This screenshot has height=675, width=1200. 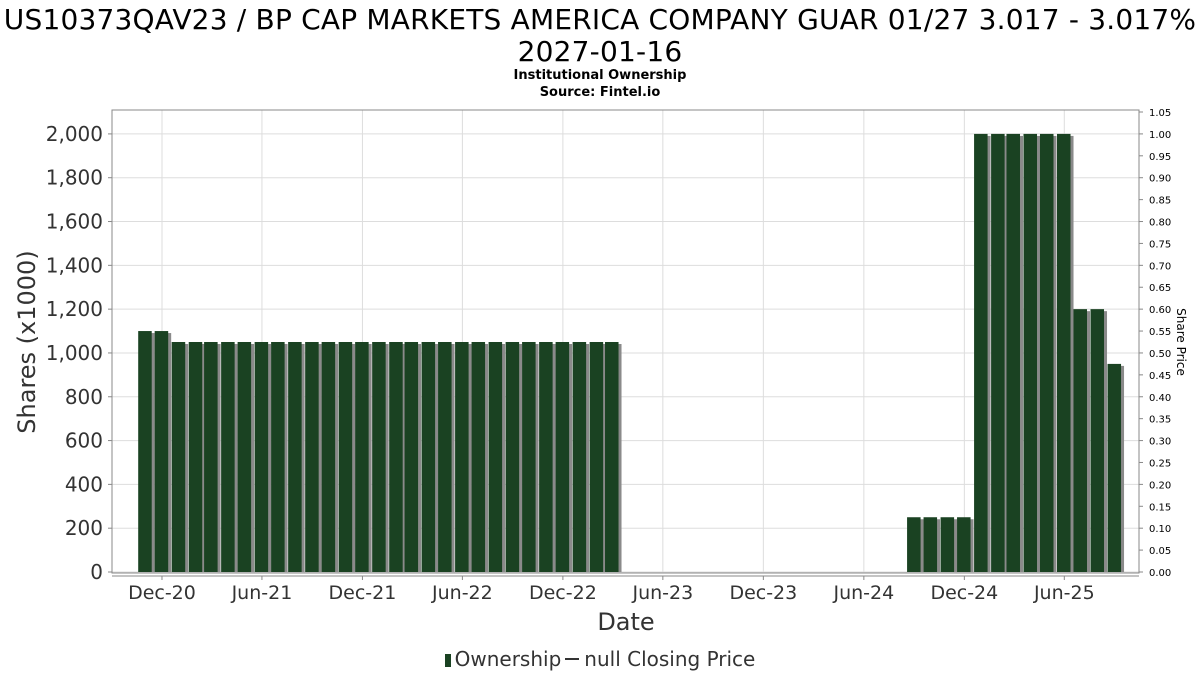 I want to click on y2-tick-label: 0.25, so click(x=1160, y=463).